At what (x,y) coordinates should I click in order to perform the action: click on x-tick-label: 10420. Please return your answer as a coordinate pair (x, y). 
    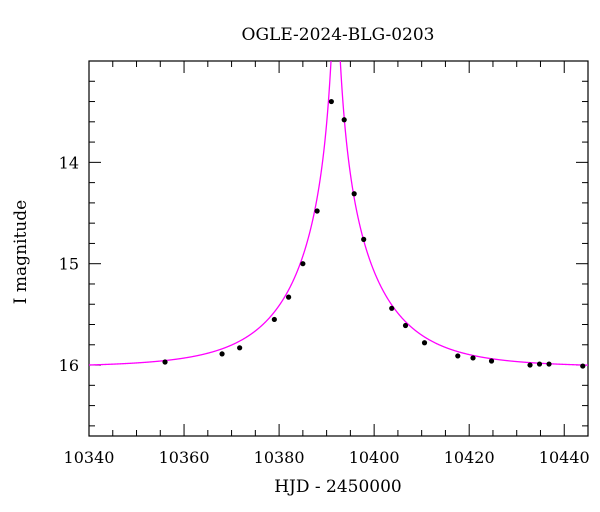
    Looking at the image, I should click on (469, 457).